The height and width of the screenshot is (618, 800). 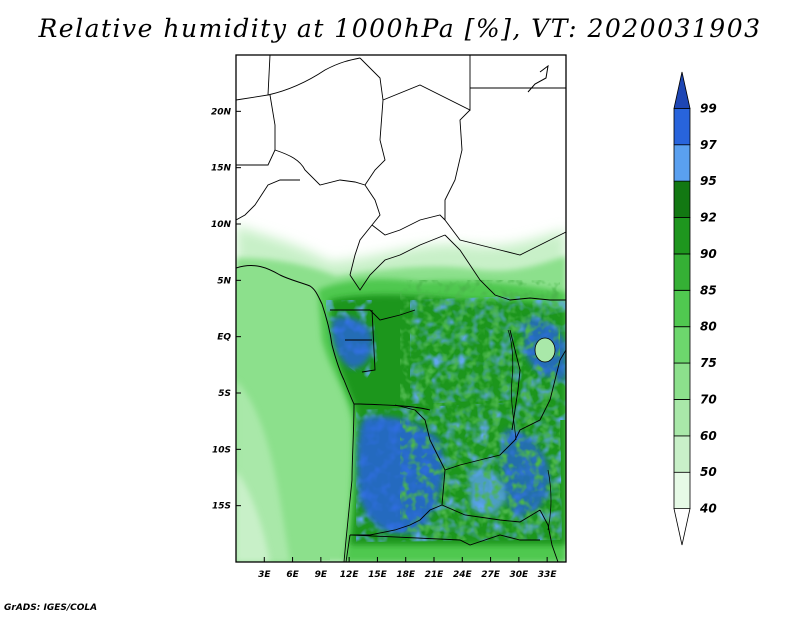 I want to click on colorbar-level-label: 60, so click(x=708, y=436).